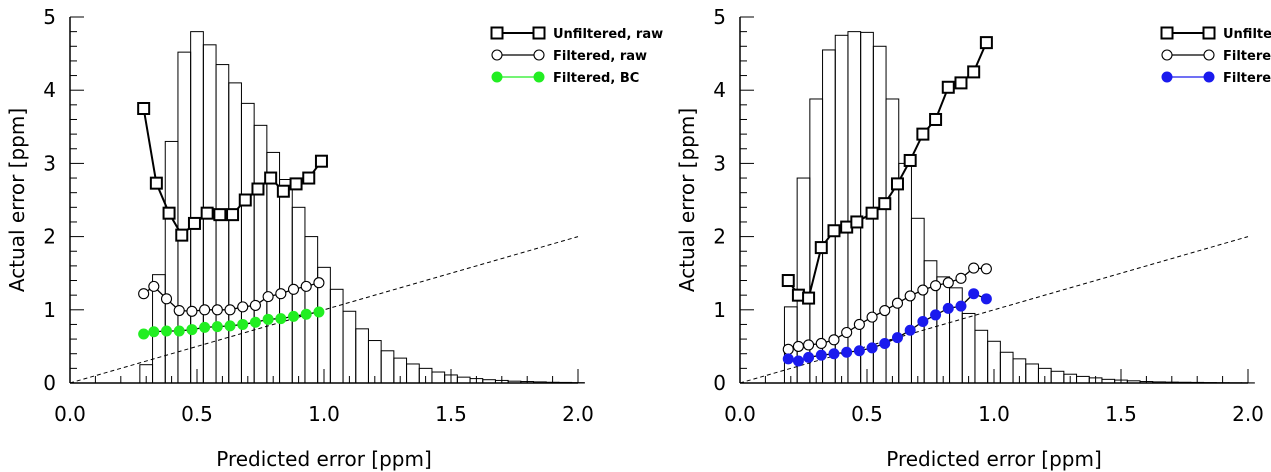 The height and width of the screenshot is (472, 1271). Describe the element at coordinates (1121, 414) in the screenshot. I see `x-tick-label: 1.5` at that location.